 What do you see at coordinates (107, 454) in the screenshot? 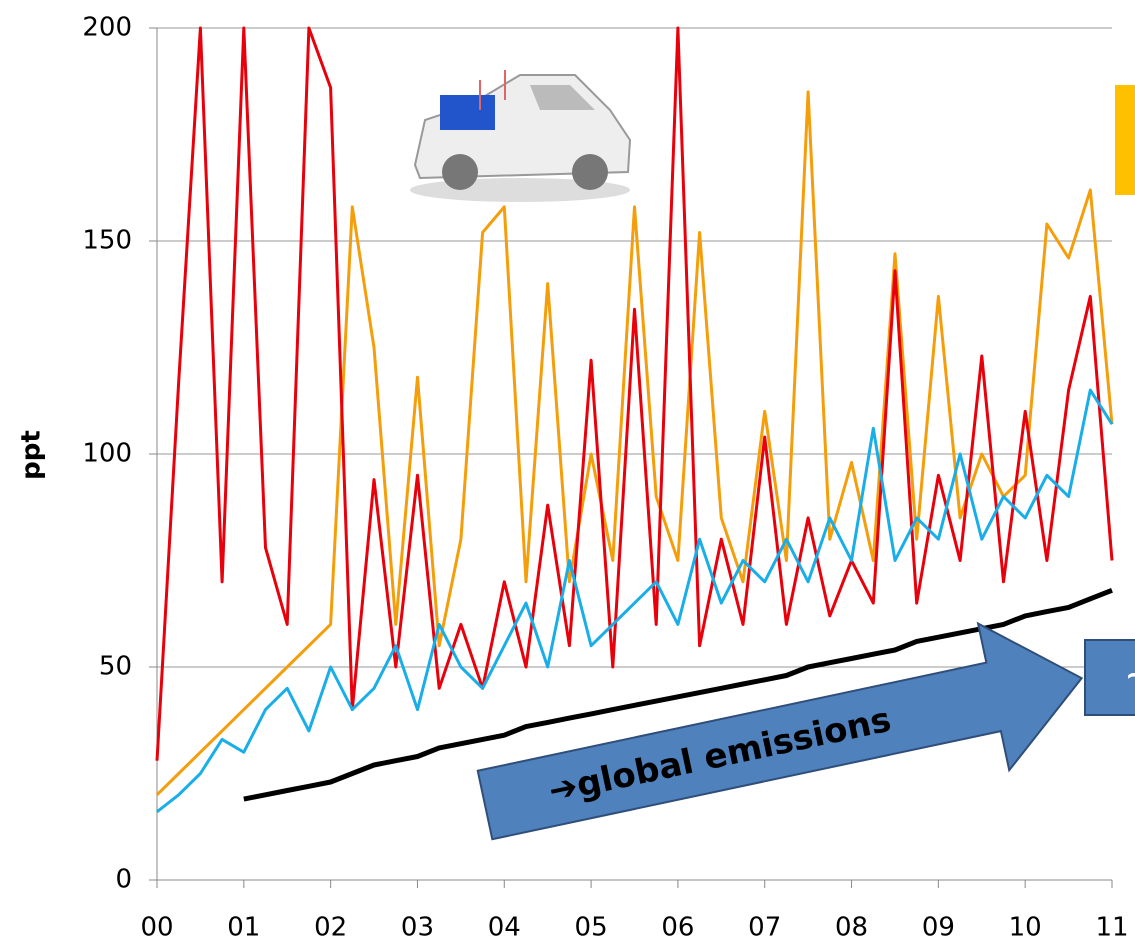
I see `y-tick-label: 100` at bounding box center [107, 454].